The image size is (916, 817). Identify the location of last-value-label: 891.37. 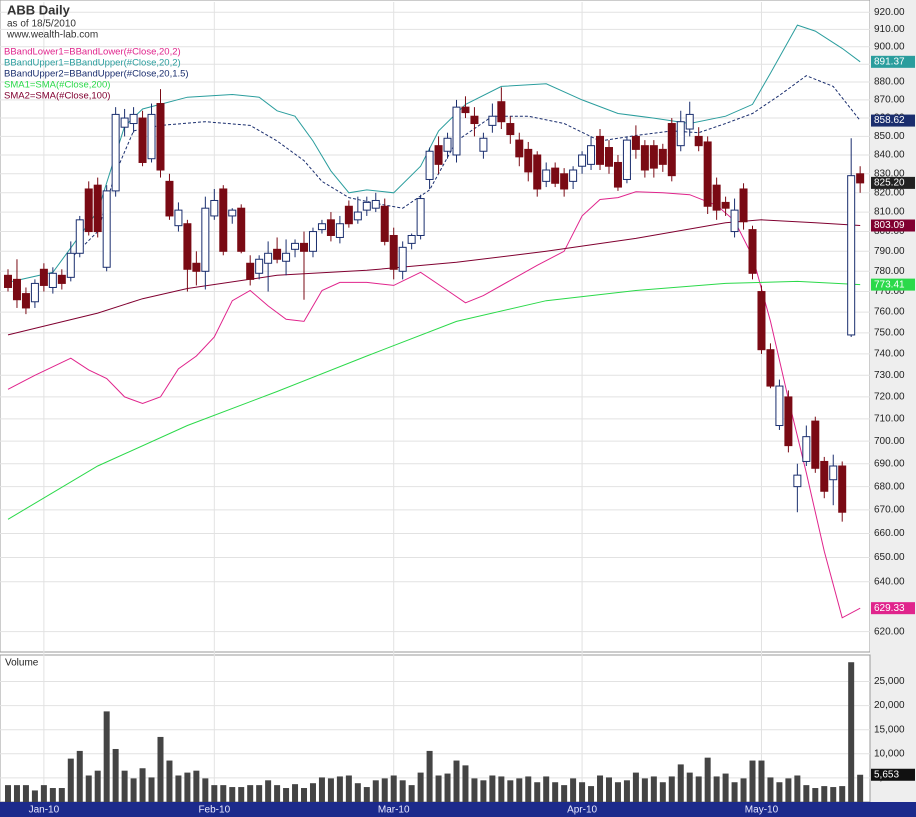
(889, 61).